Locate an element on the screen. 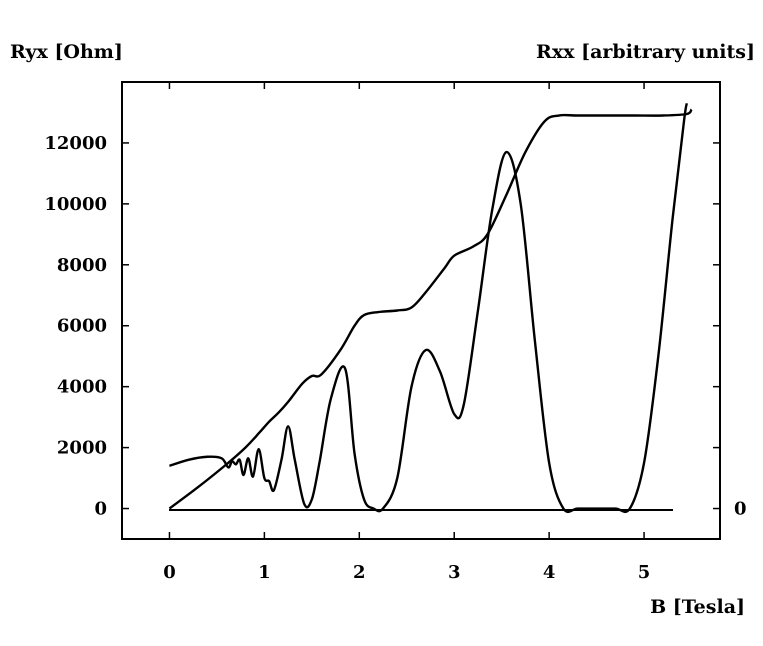 The width and height of the screenshot is (763, 646). left-axis-title: Ryx [Ohm] is located at coordinates (66, 52).